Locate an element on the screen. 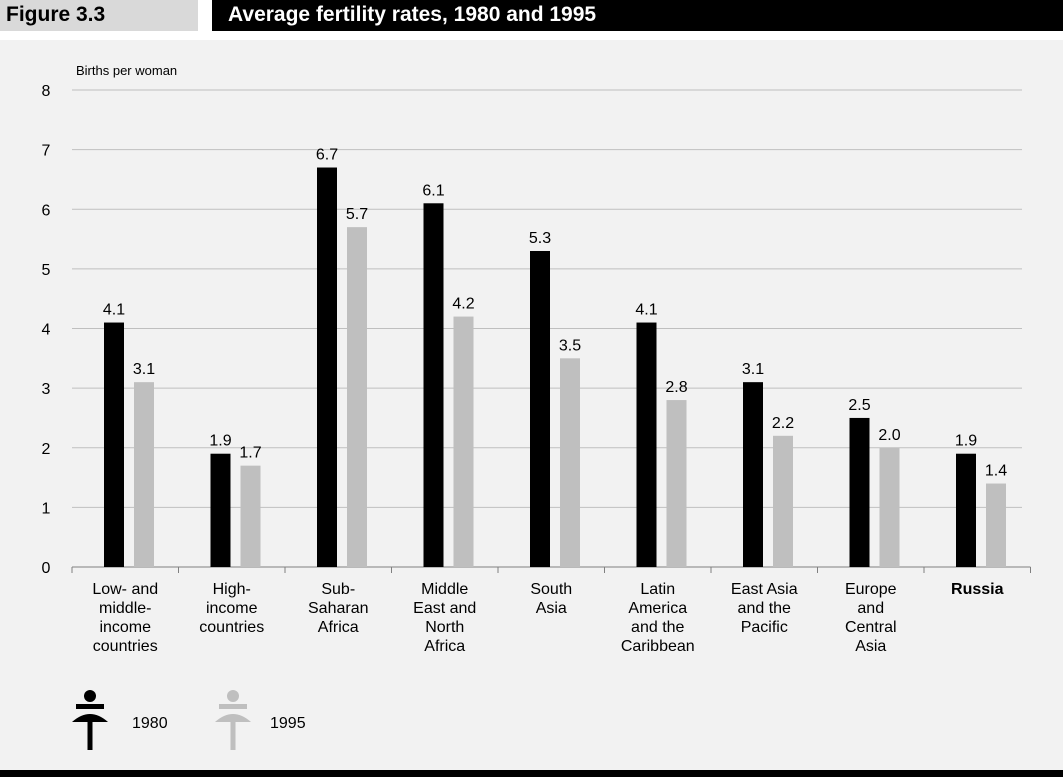 This screenshot has width=1063, height=777. data-label: 5.7 is located at coordinates (357, 214).